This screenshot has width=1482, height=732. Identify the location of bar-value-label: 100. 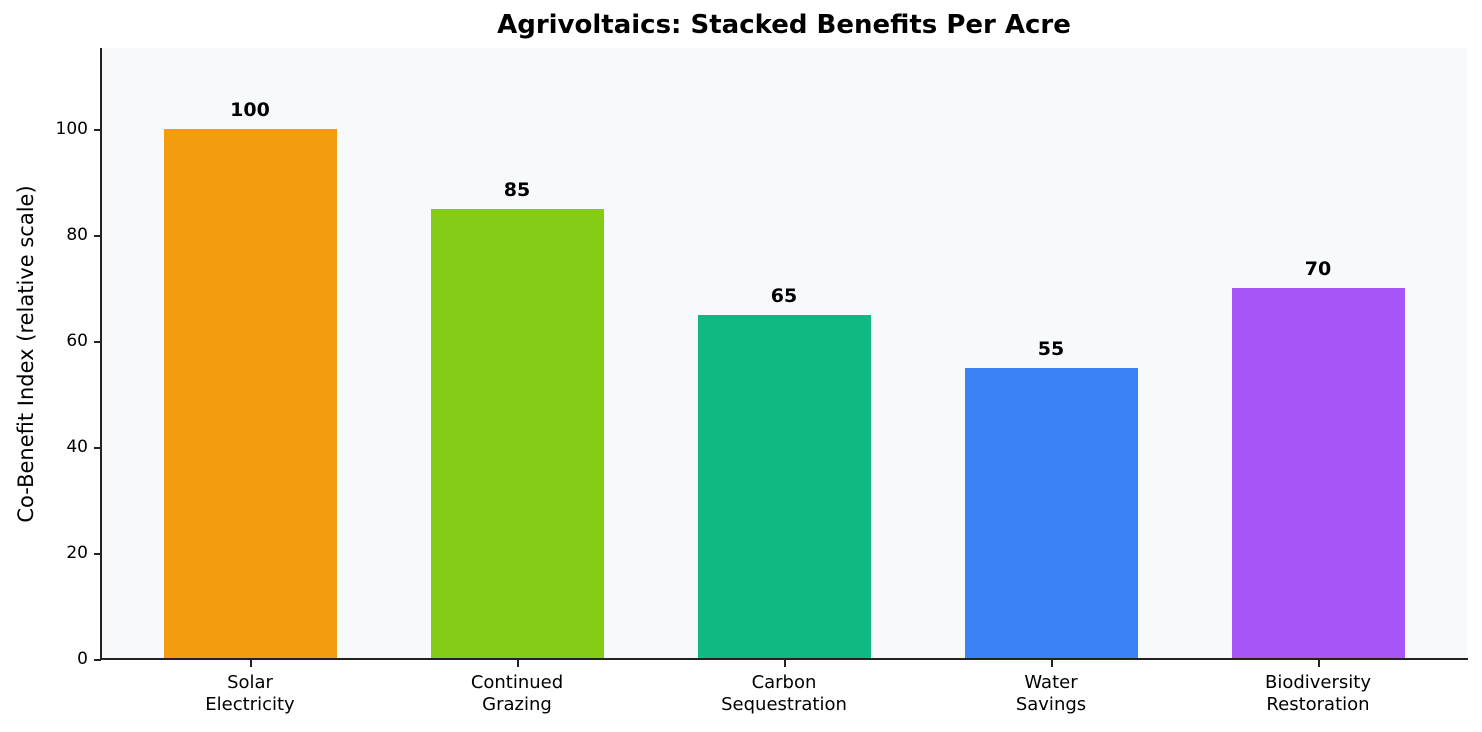
(250, 110).